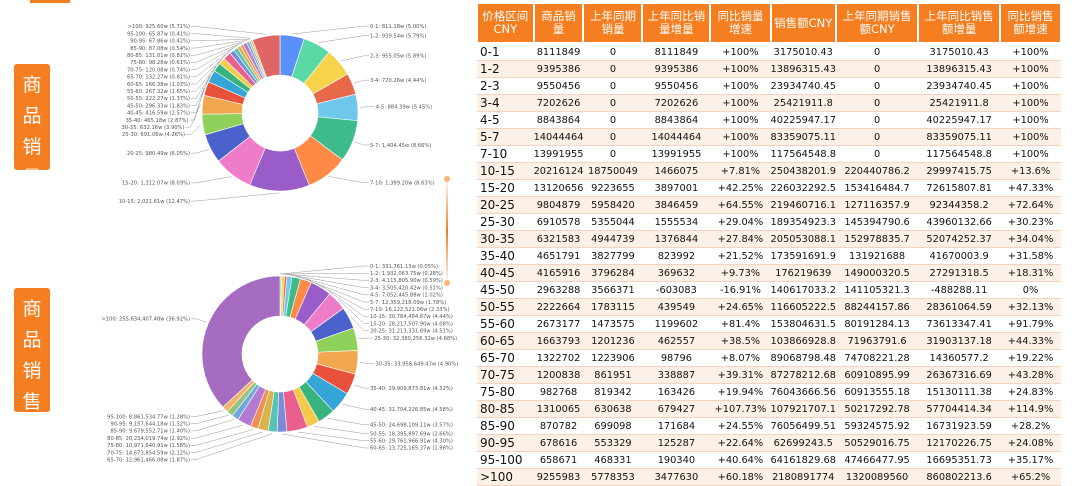 This screenshot has width=1080, height=486. What do you see at coordinates (411, 434) in the screenshot?
I see `slice-label: 50-55: 18,395,897.69w (2.66%)` at bounding box center [411, 434].